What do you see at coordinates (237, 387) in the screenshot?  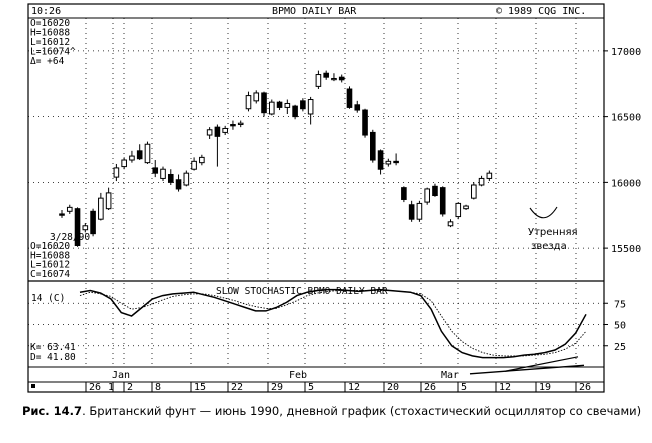 I see `date-tick-label: 22` at bounding box center [237, 387].